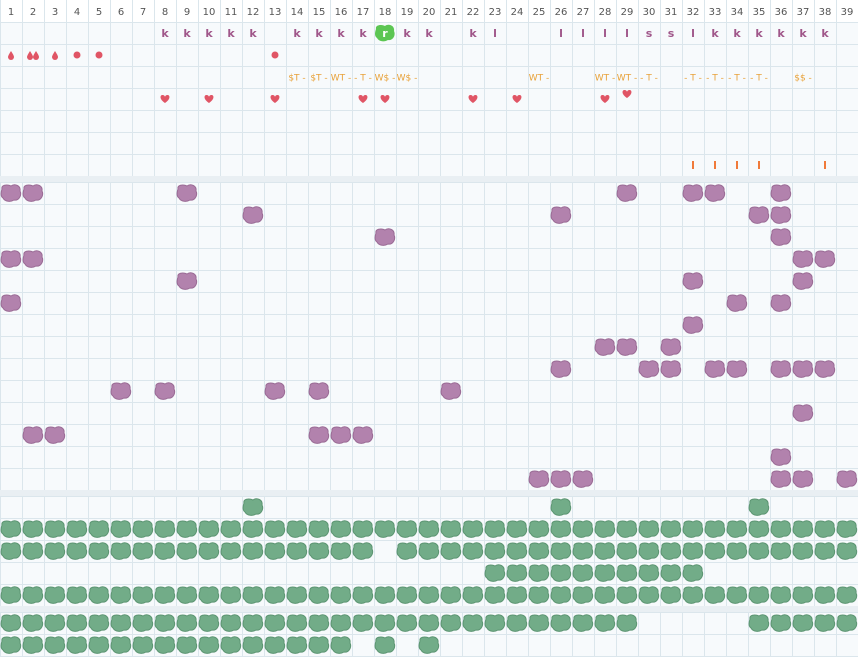 The width and height of the screenshot is (858, 657). What do you see at coordinates (33, 12) in the screenshot?
I see `column-number: 2` at bounding box center [33, 12].